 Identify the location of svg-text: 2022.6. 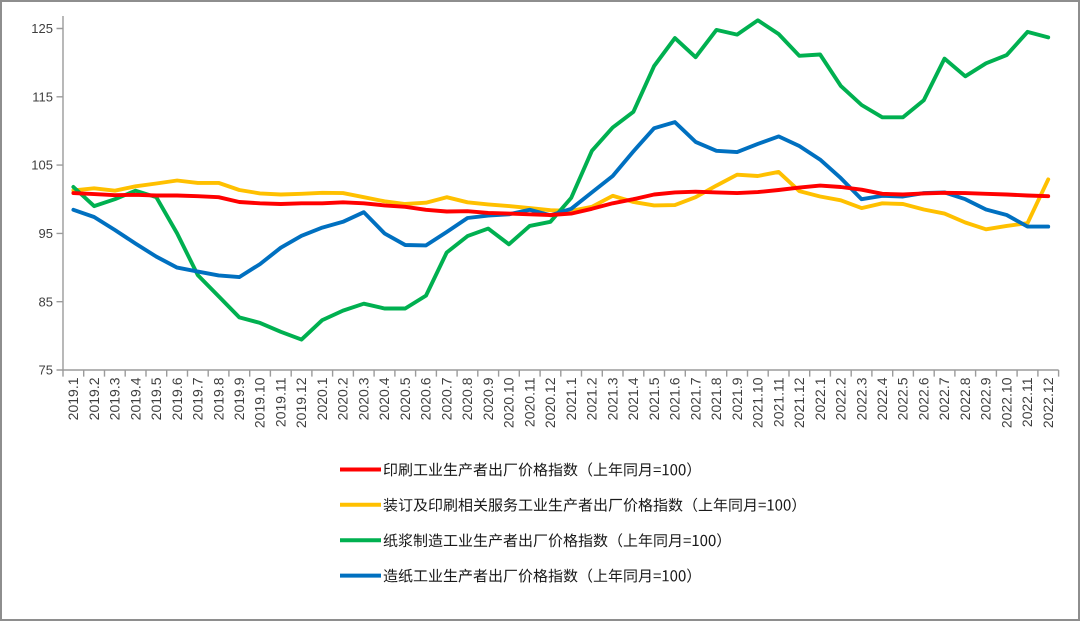
(924, 398).